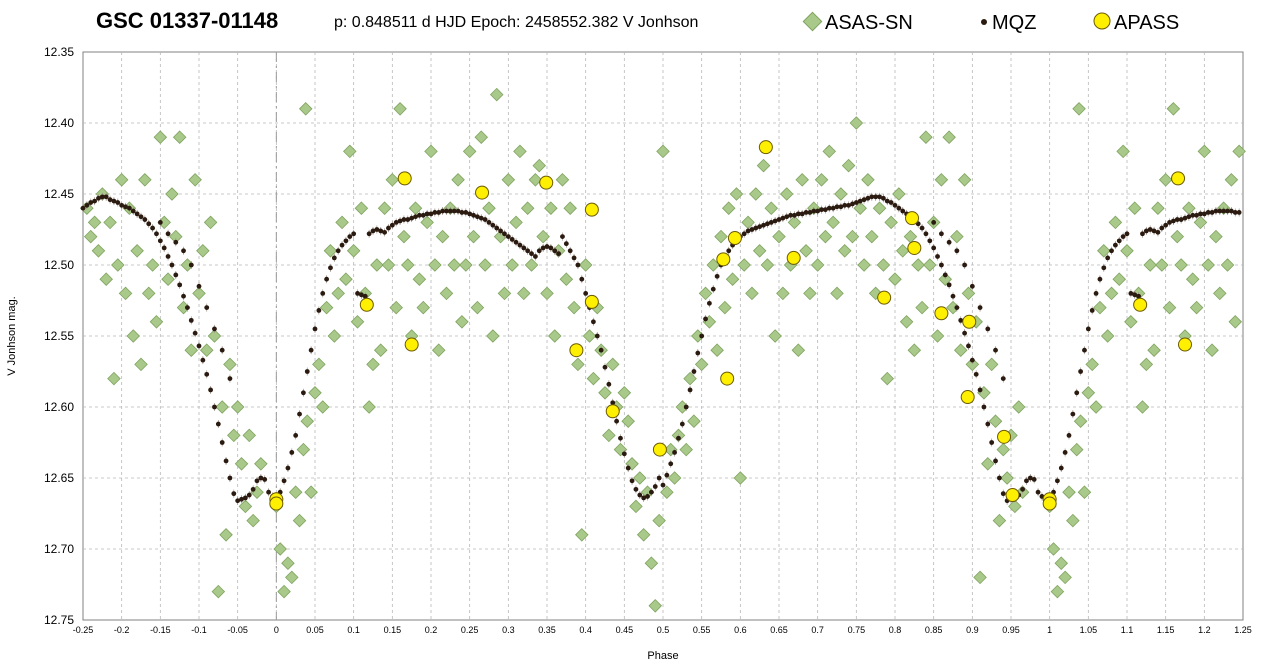 This screenshot has width=1264, height=666. What do you see at coordinates (812, 21) in the screenshot?
I see `legend-marker-asas-sn` at bounding box center [812, 21].